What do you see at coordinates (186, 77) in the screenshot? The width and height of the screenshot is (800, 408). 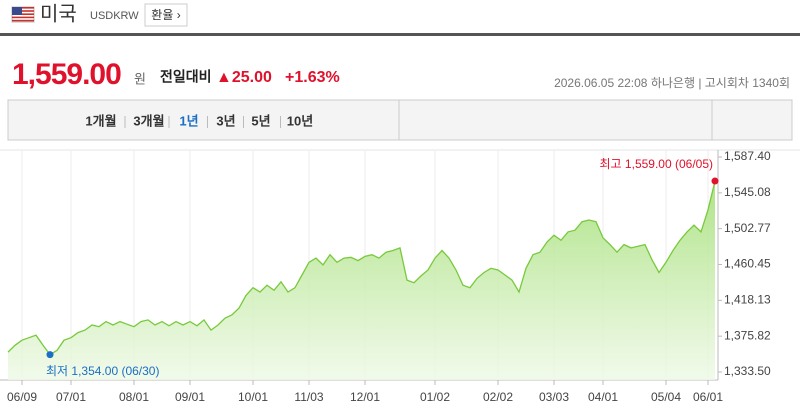 I see `change-label: 전일대비` at bounding box center [186, 77].